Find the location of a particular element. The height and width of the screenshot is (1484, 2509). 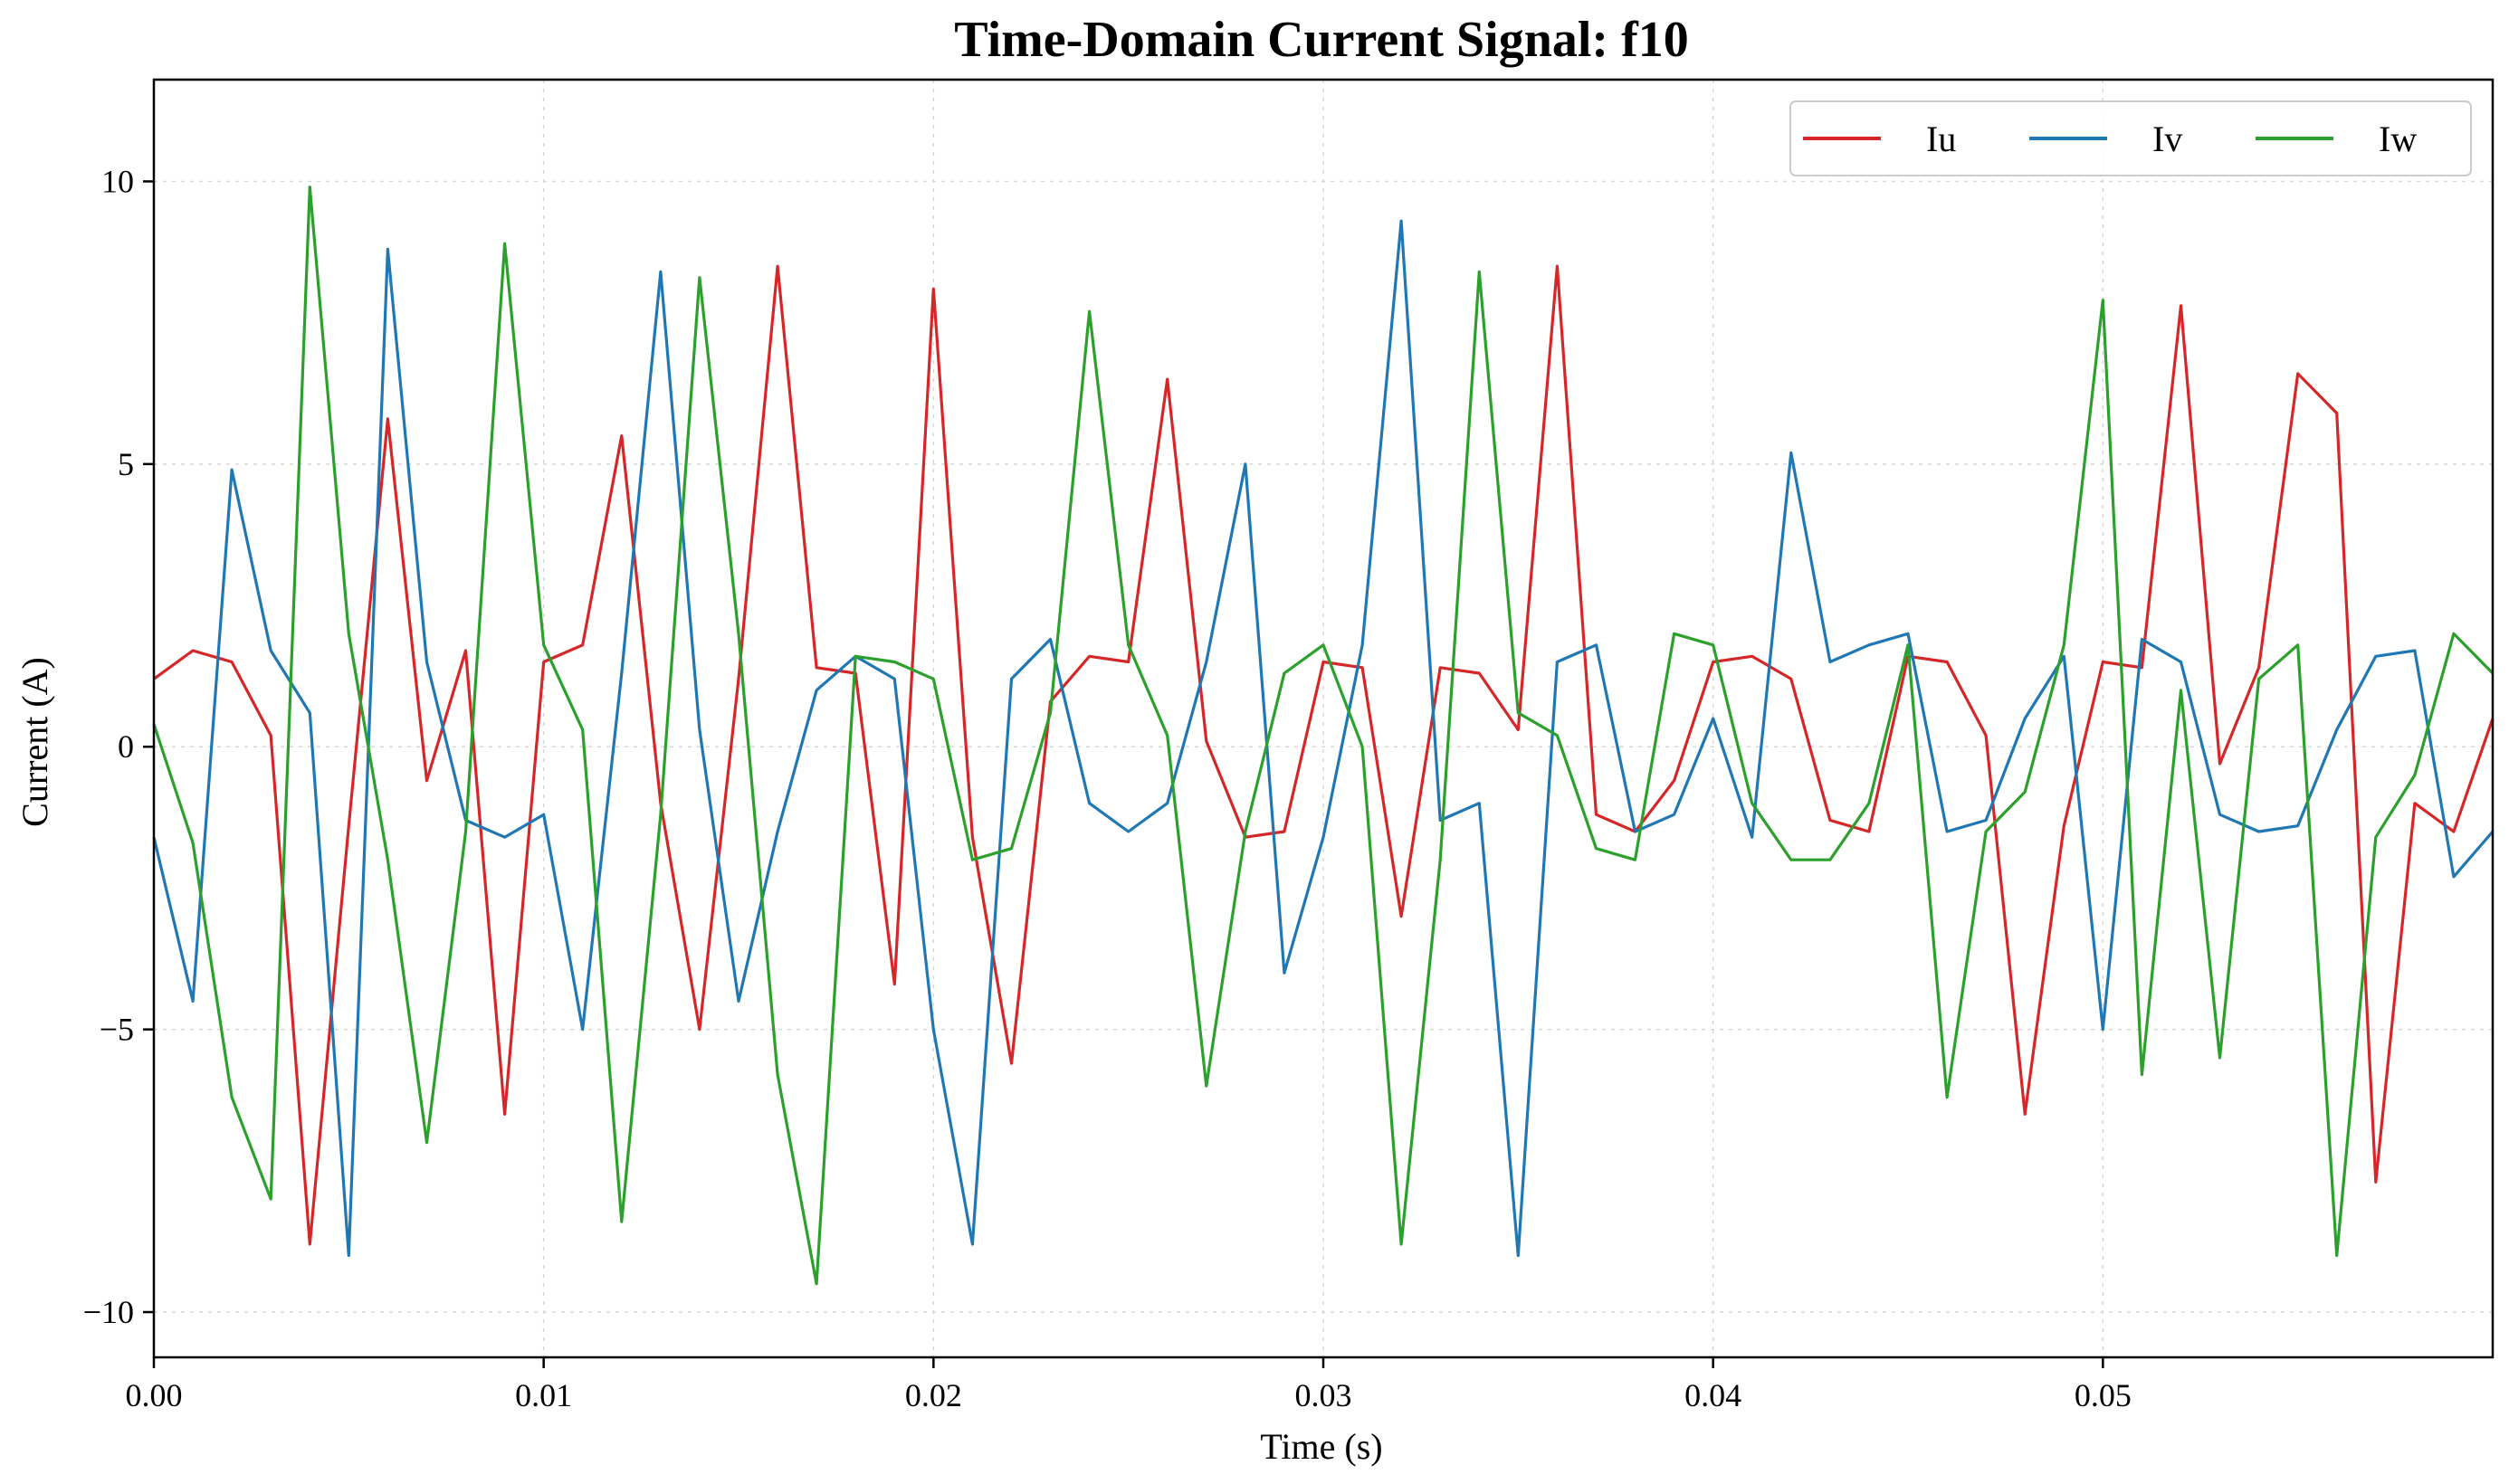

legend-label-iv: Iv is located at coordinates (2167, 139).